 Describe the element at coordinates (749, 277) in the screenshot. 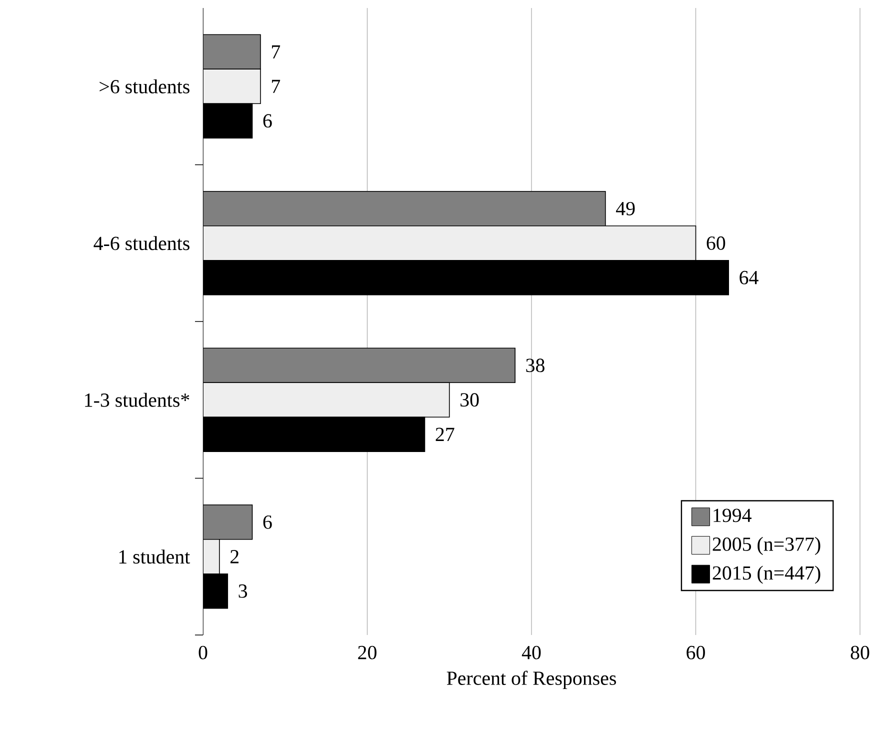

I see `data-label: 64` at that location.